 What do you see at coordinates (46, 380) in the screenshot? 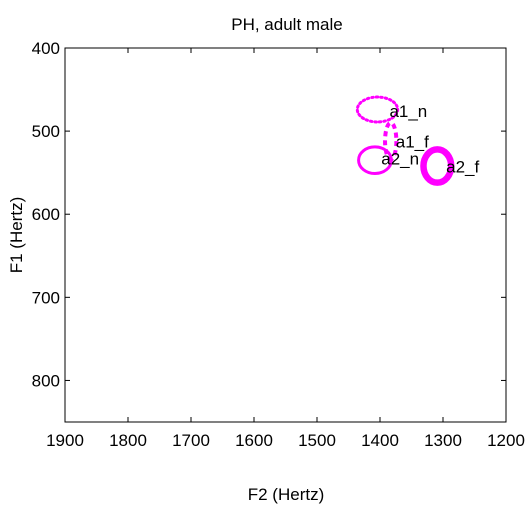
I see `y-tick-label: 800` at bounding box center [46, 380].